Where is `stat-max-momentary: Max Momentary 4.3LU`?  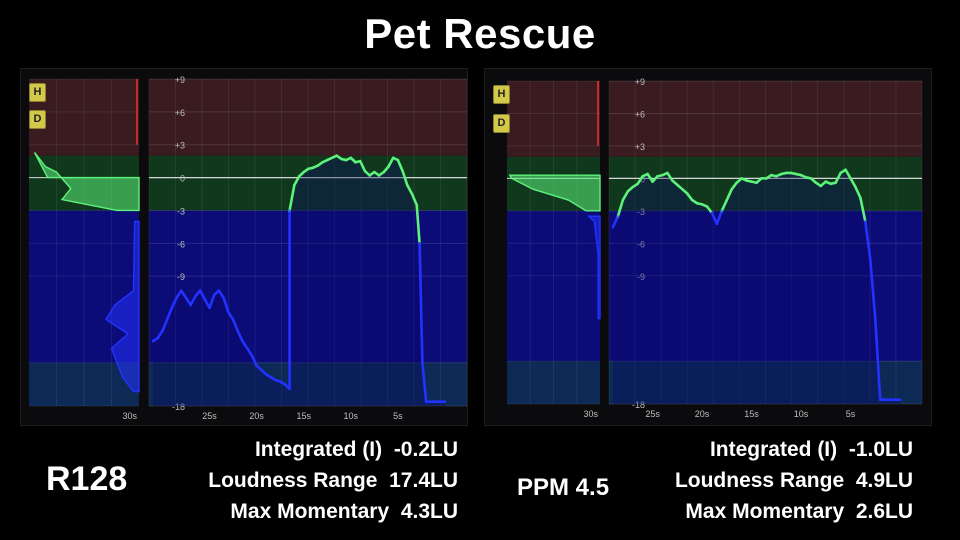 stat-max-momentary: Max Momentary 4.3LU is located at coordinates (304, 511).